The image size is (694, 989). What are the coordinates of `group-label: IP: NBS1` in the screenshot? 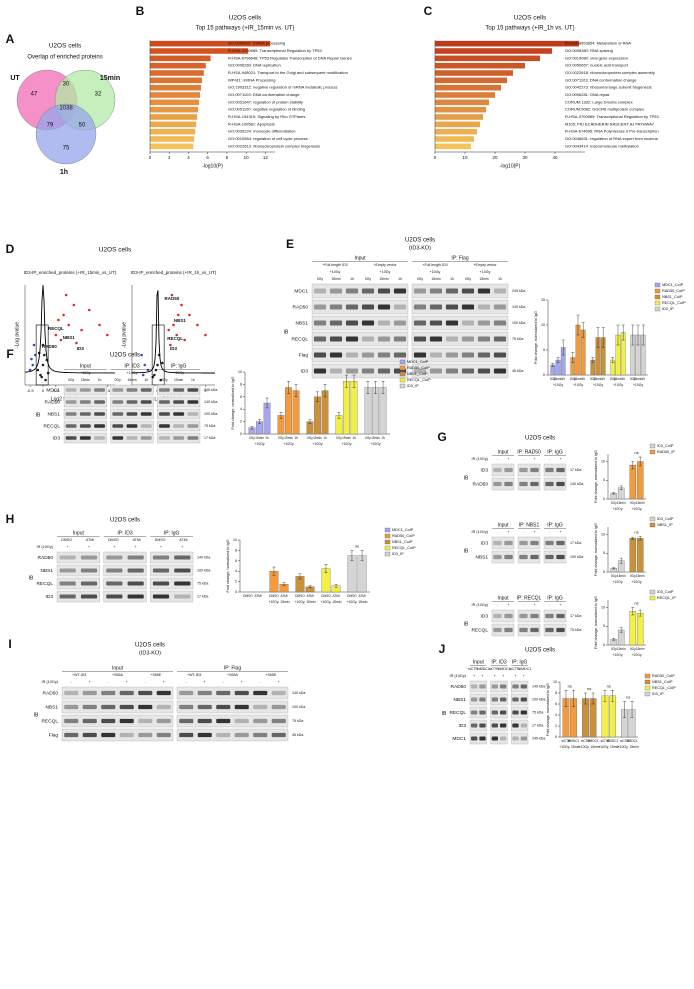 It's located at (529, 525).